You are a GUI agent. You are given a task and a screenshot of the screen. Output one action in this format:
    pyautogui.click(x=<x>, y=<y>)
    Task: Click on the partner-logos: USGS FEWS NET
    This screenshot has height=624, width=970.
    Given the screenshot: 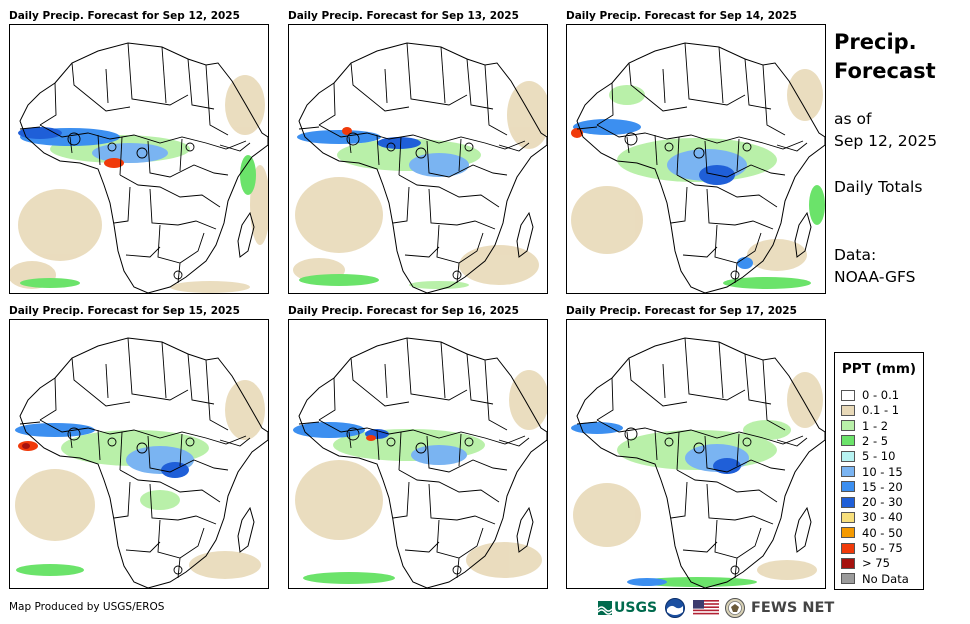 What is the action you would take?
    pyautogui.click(x=716, y=608)
    